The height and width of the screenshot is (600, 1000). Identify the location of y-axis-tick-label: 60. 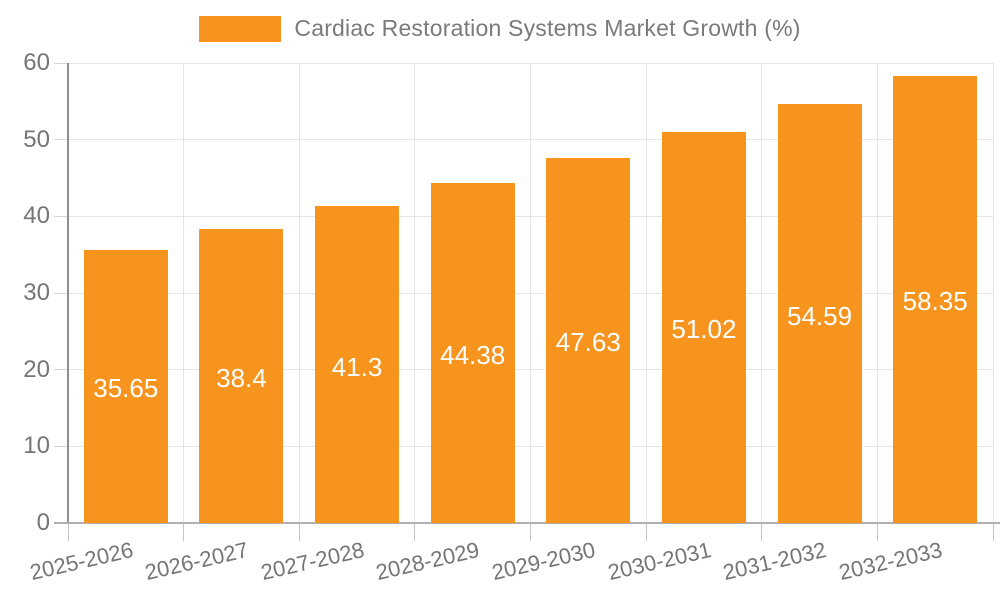
(36, 62).